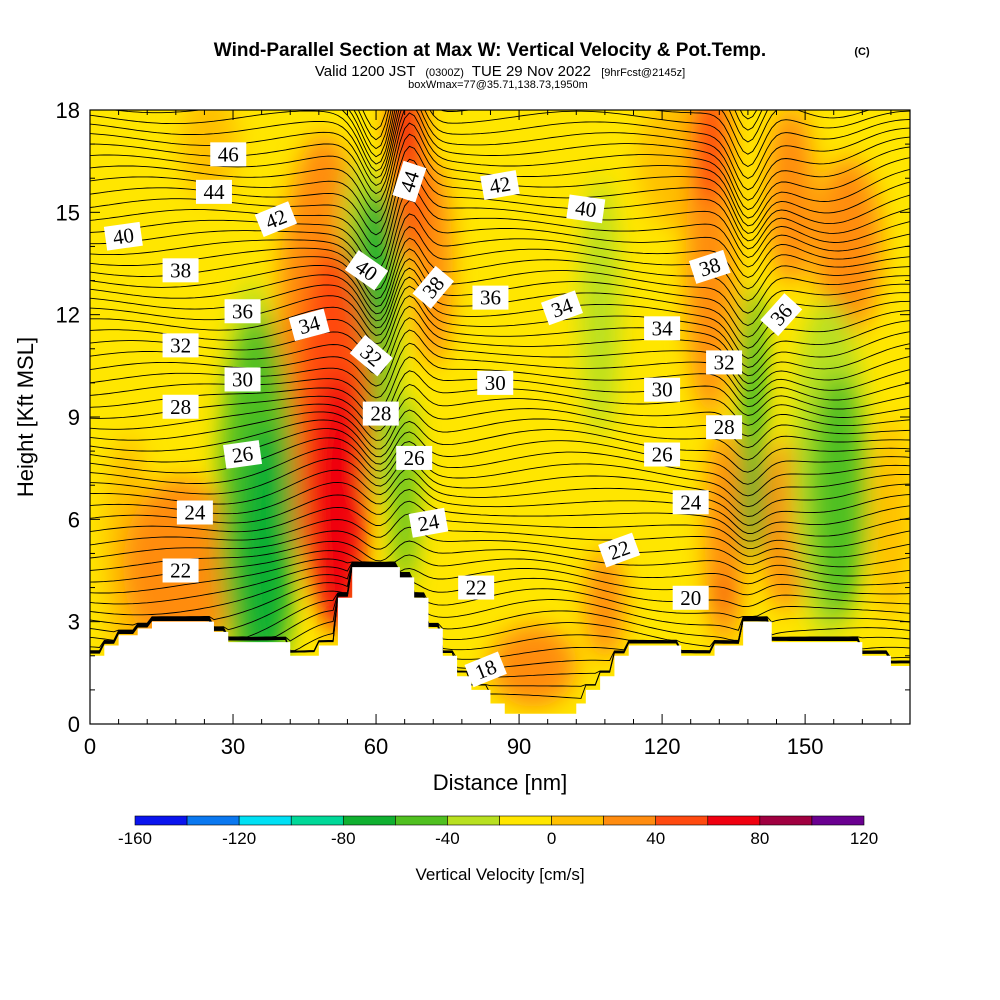  Describe the element at coordinates (180, 270) in the screenshot. I see `isentrope-label: 38` at that location.